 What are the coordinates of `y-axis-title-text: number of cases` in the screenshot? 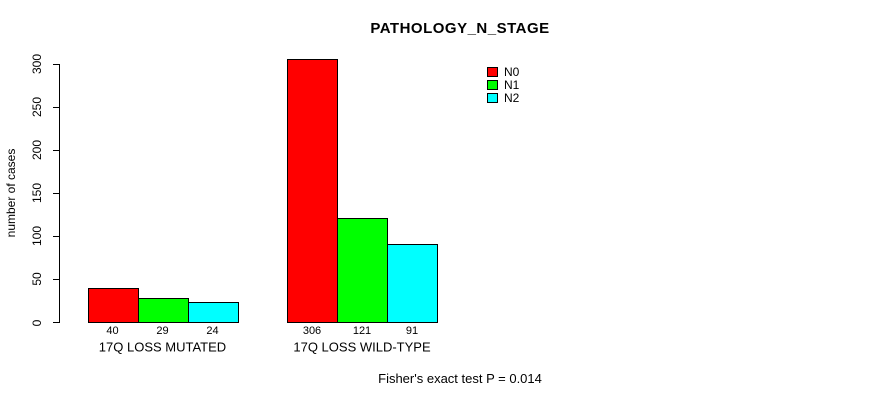 It's located at (11, 193).